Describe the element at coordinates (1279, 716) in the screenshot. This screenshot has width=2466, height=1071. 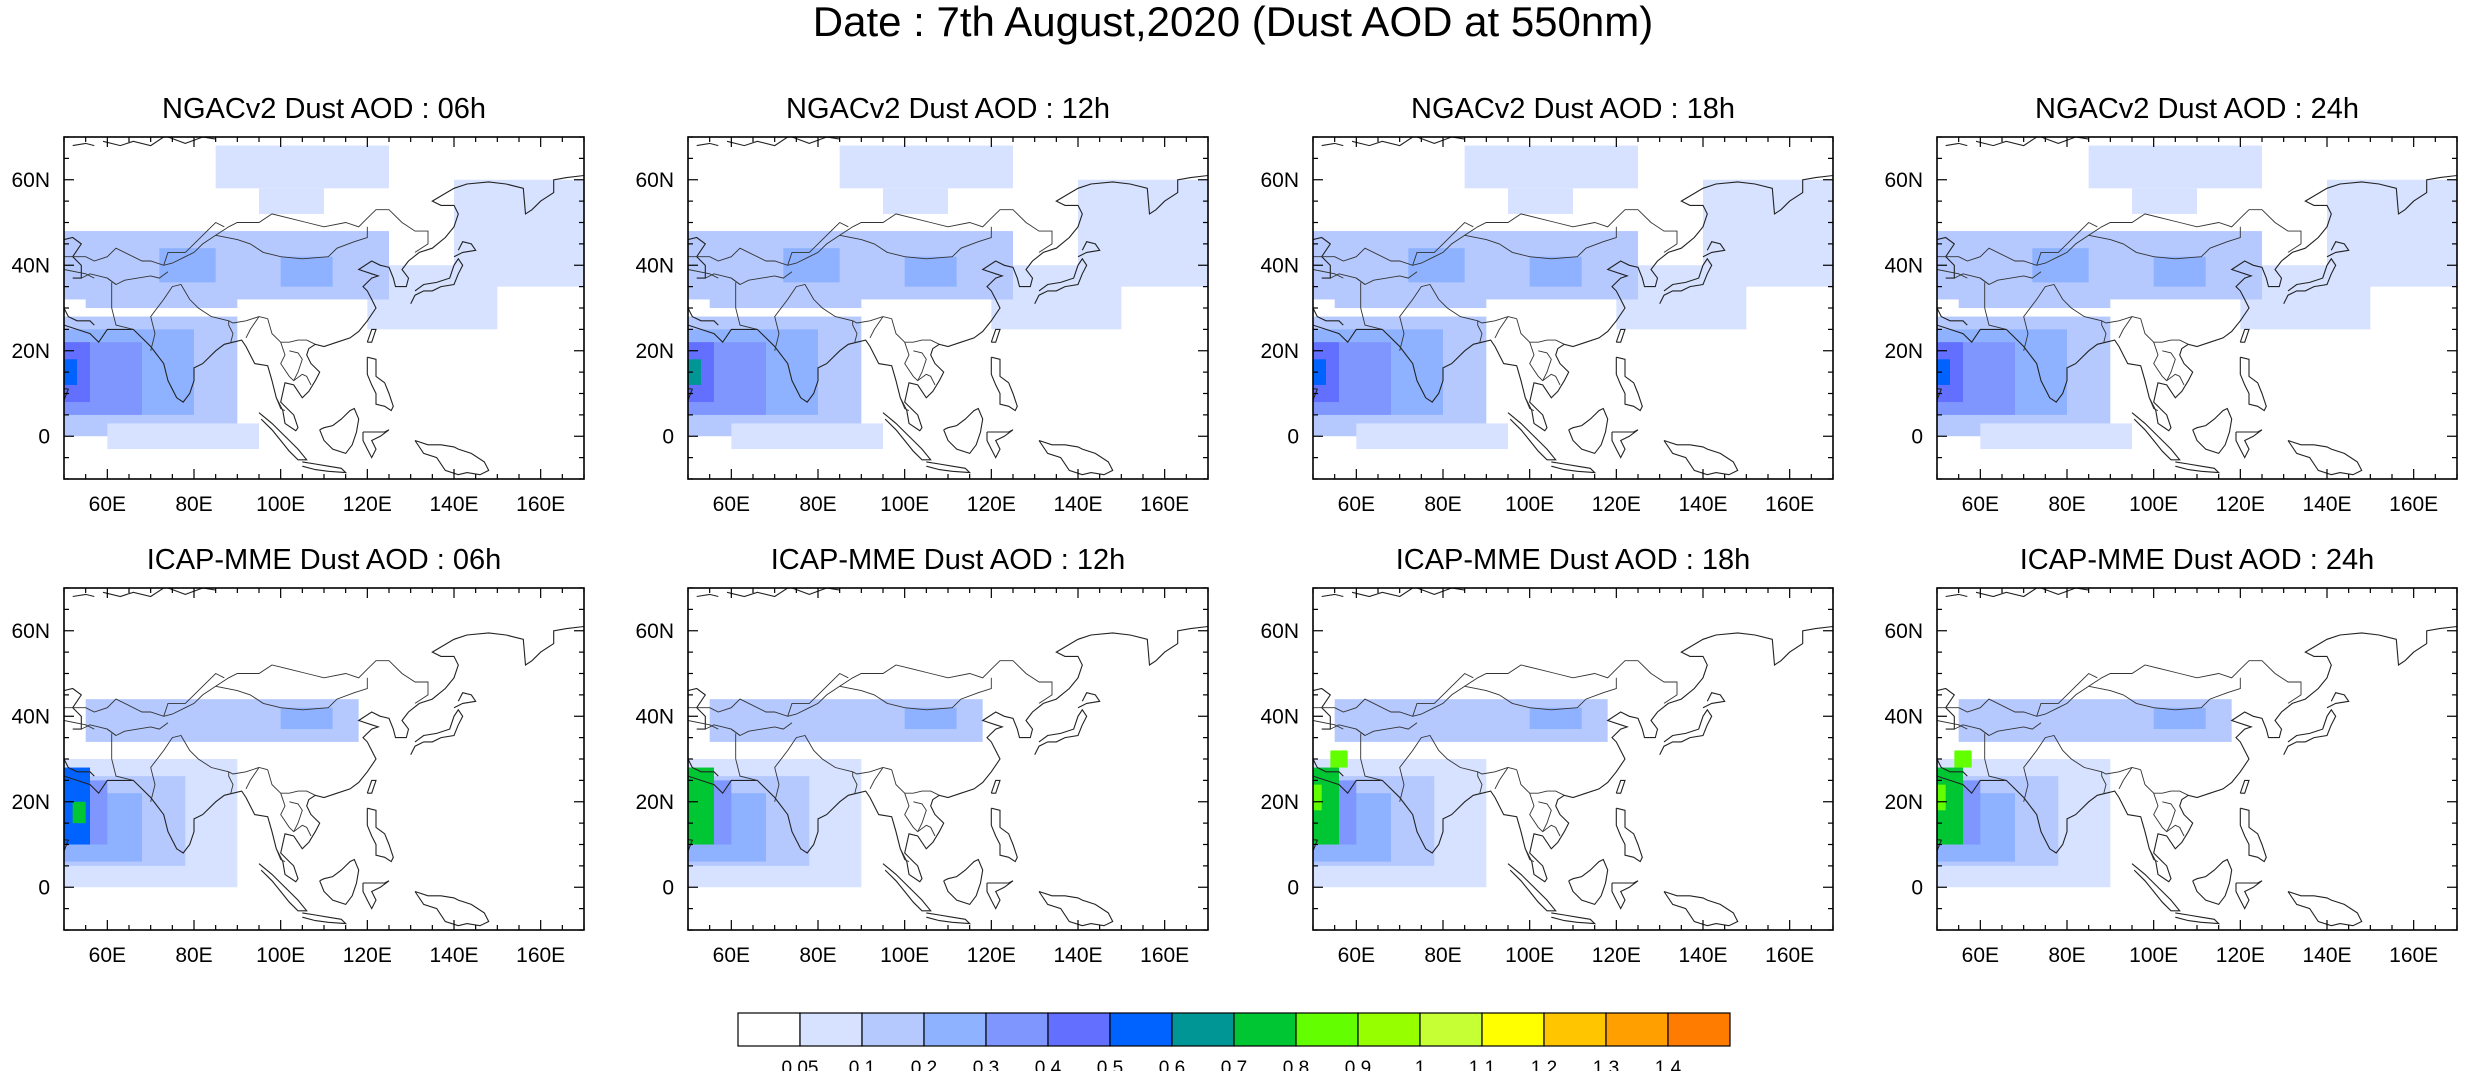
I see `y-tick-label: 40N` at that location.